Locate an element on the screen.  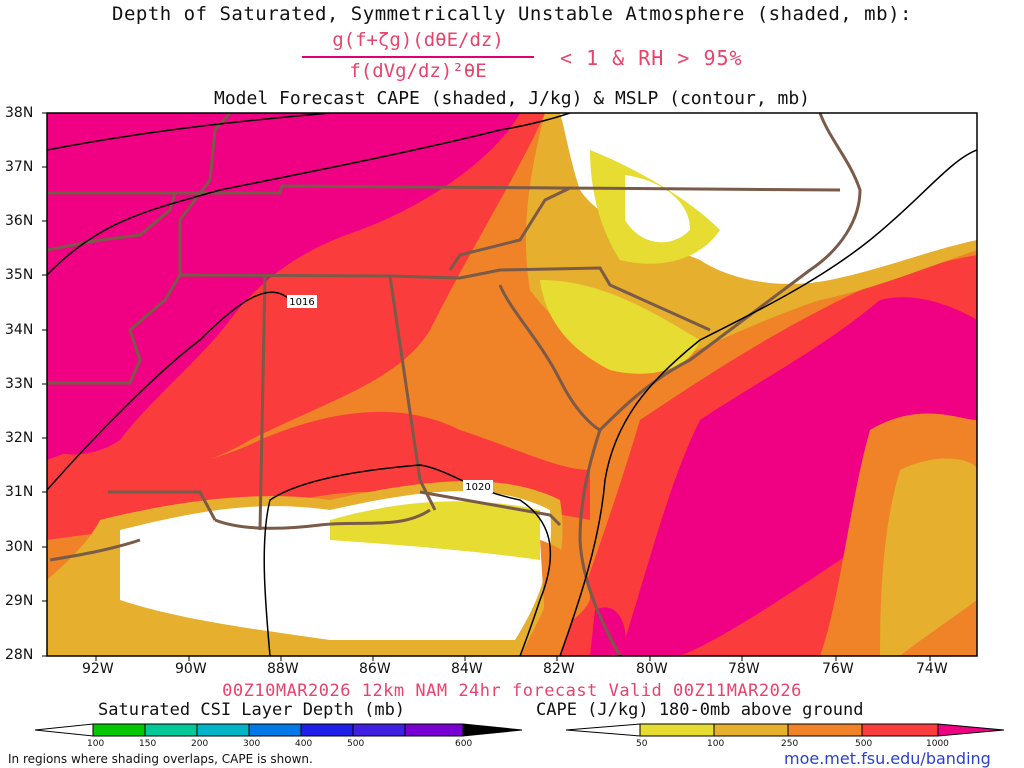
cape-tick: 1000 is located at coordinates (937, 744).